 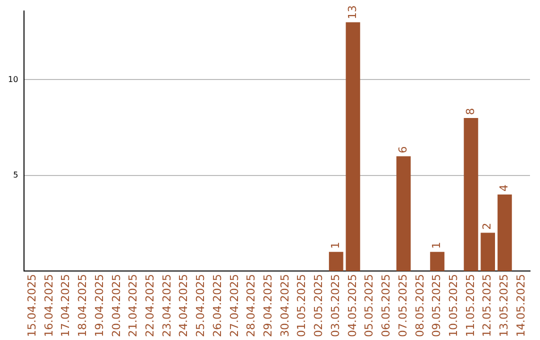 I want to click on x-tick-label: 08.05.2025, so click(x=419, y=306).